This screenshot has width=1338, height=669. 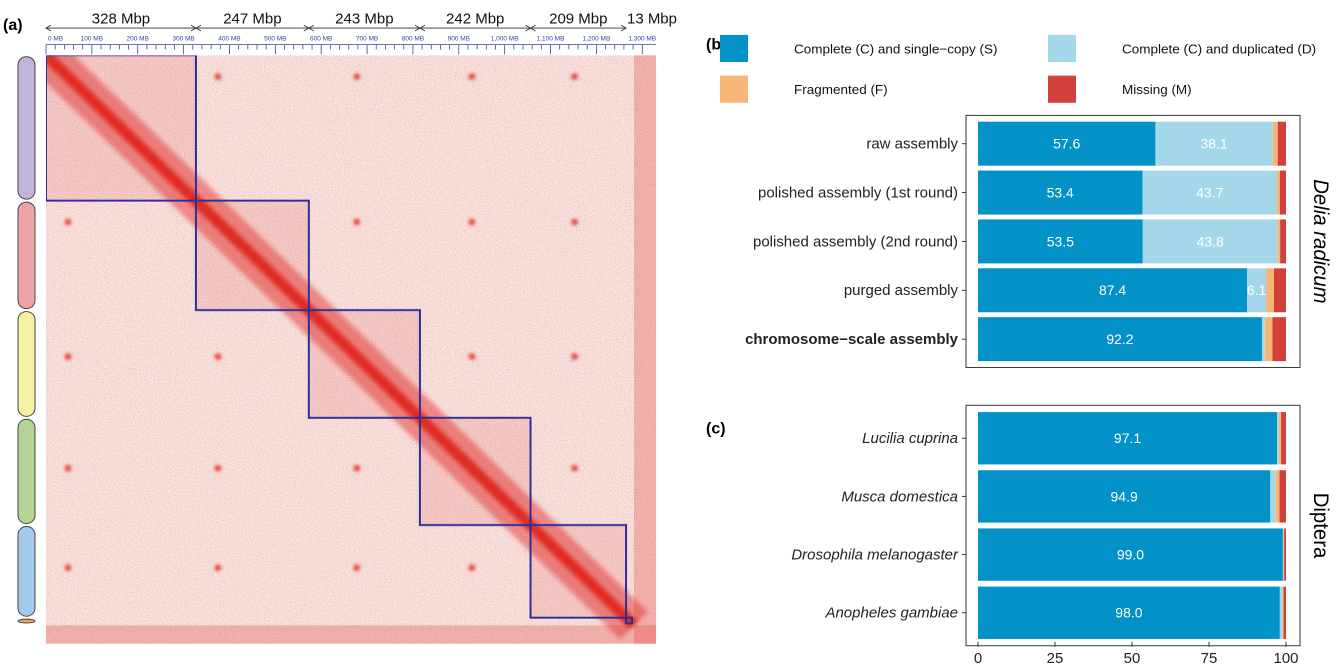 I want to click on bar-data-label: 43.8, so click(x=1211, y=241).